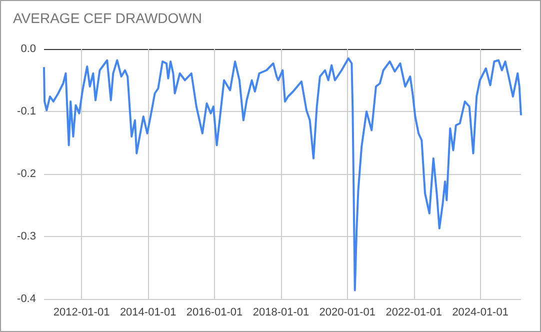 This screenshot has height=332, width=541. I want to click on x-tick-label: 2020-01-01, so click(347, 312).